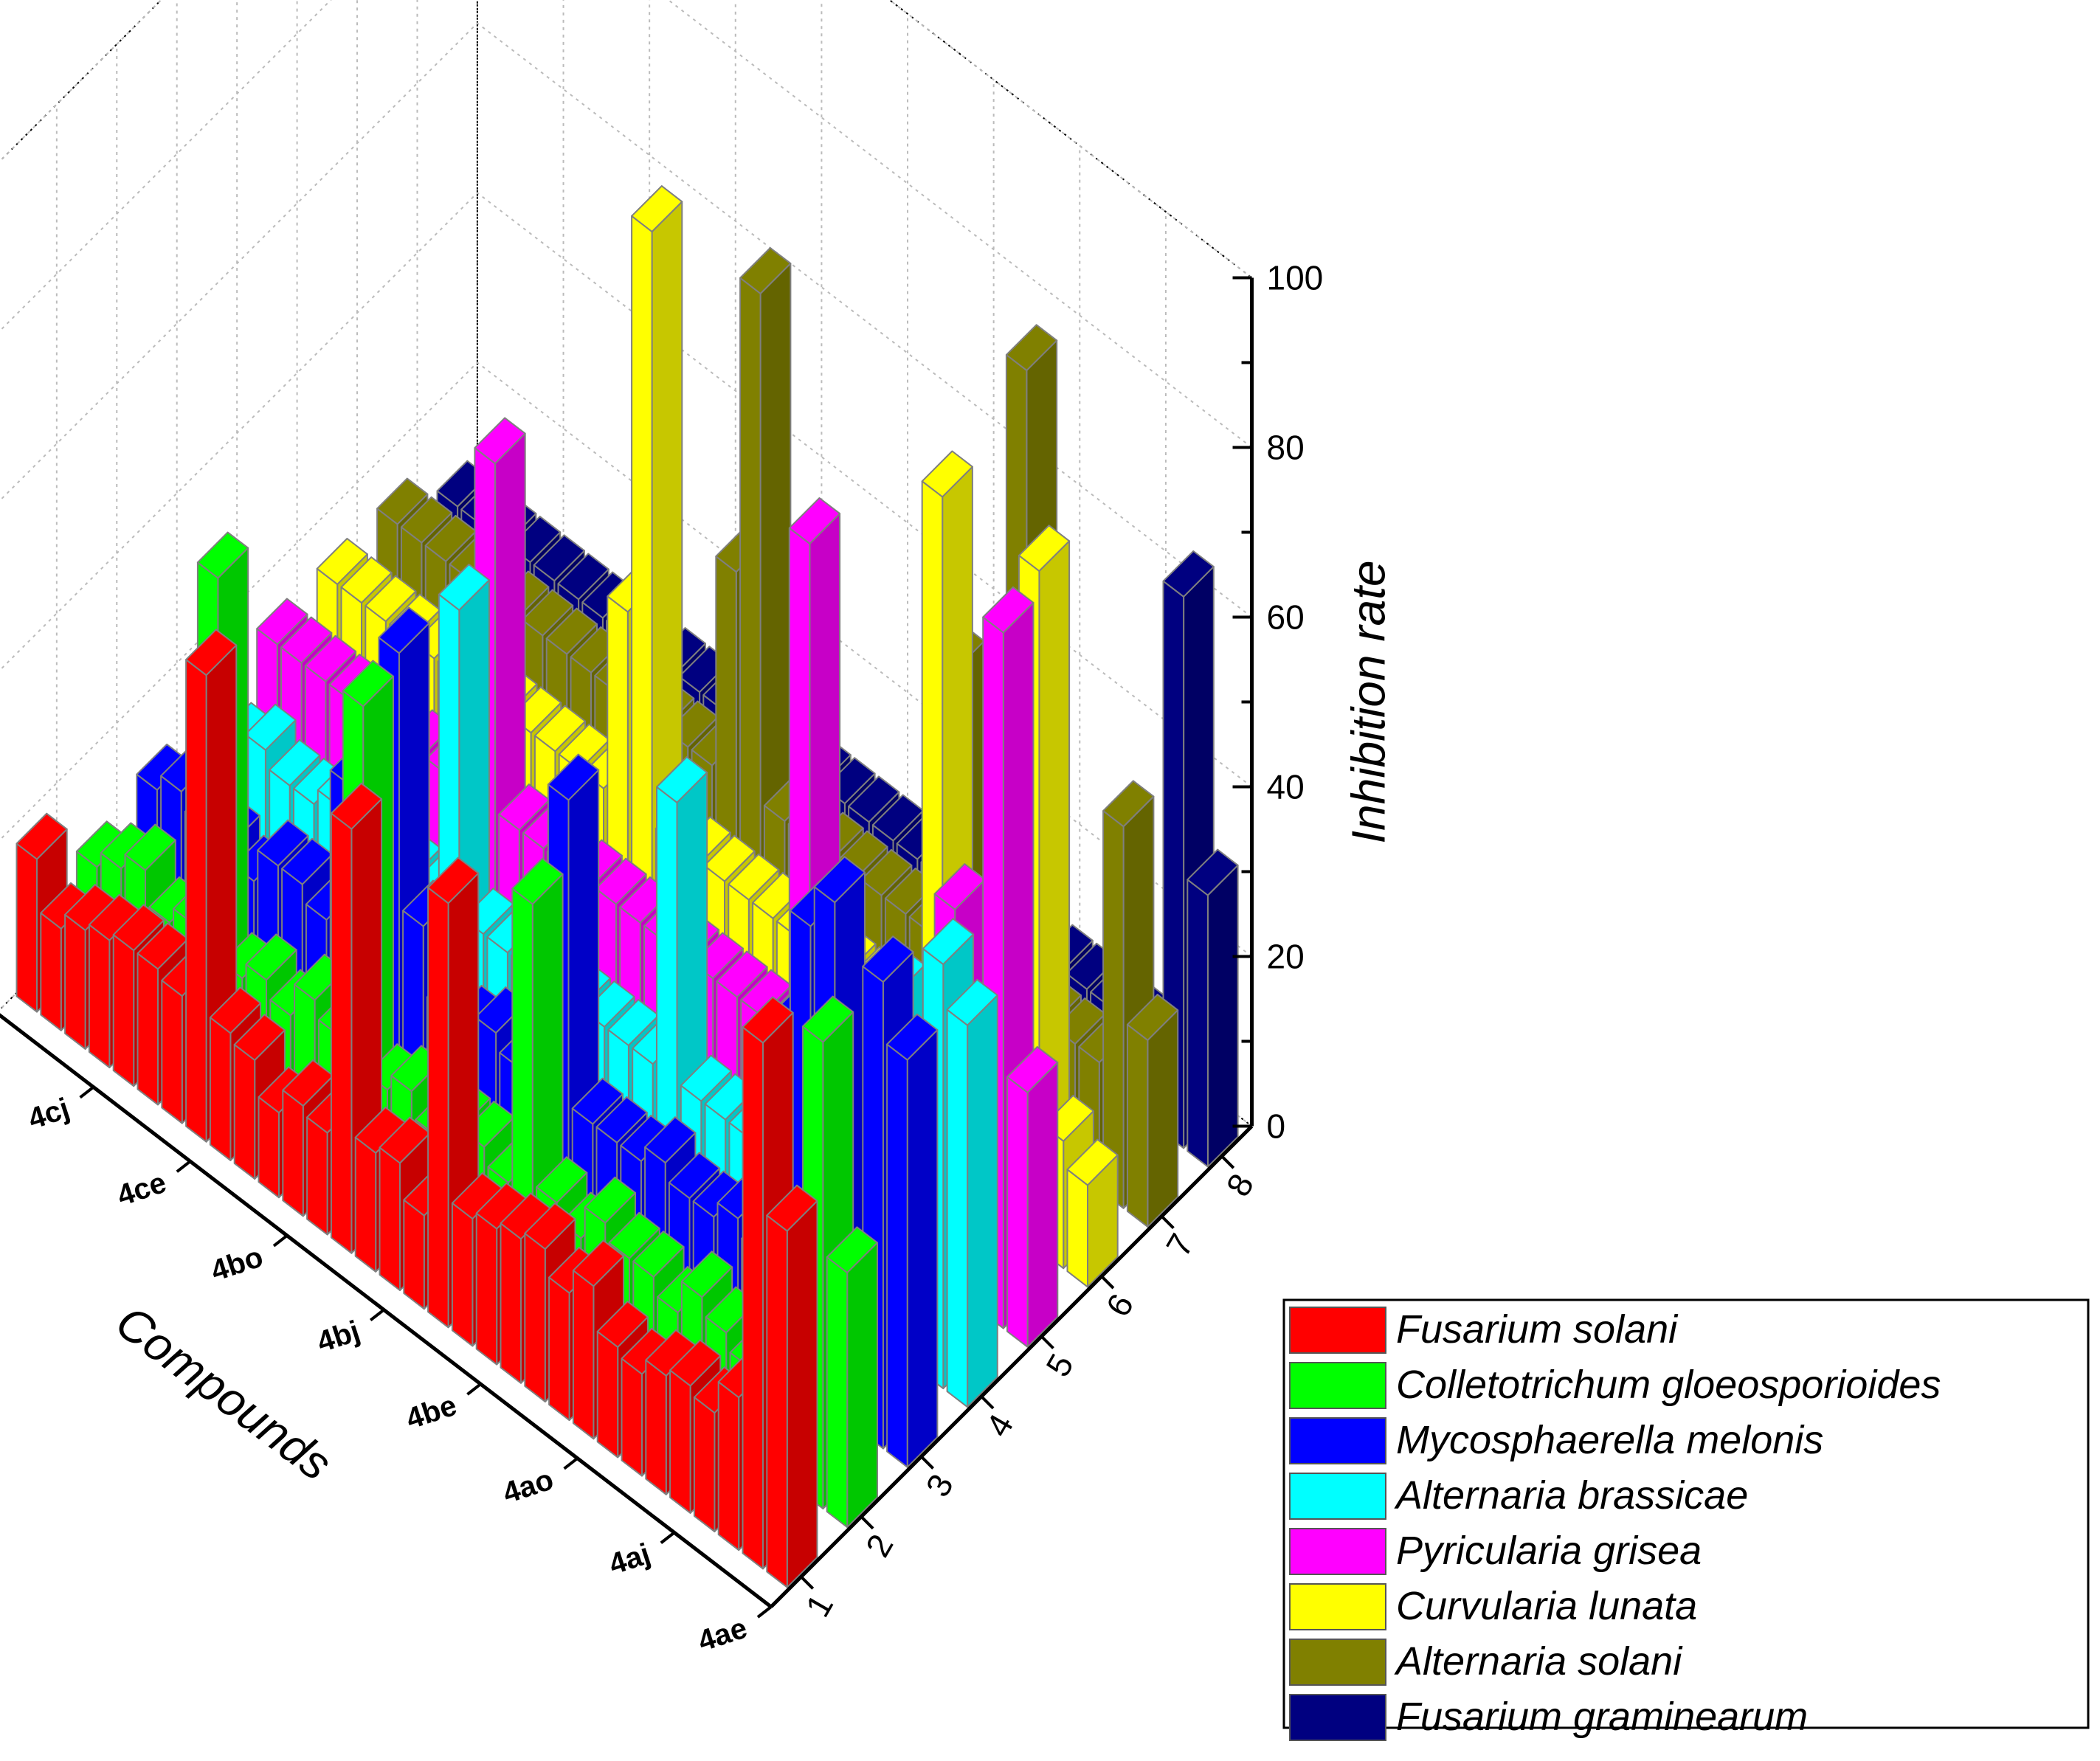  What do you see at coordinates (1120, 1305) in the screenshot?
I see `series-tick-label: 6` at bounding box center [1120, 1305].